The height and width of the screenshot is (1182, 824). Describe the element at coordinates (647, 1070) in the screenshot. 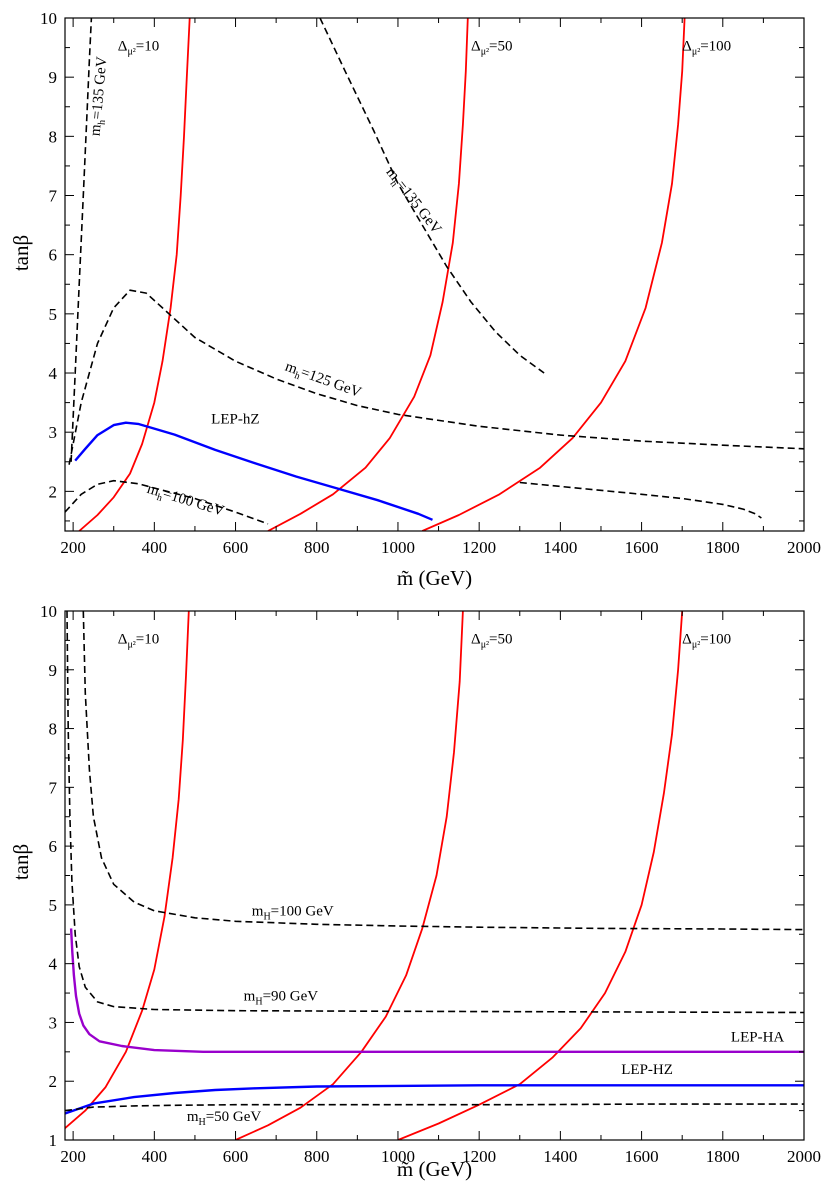

I see `curve-label: LEP-HZ` at that location.